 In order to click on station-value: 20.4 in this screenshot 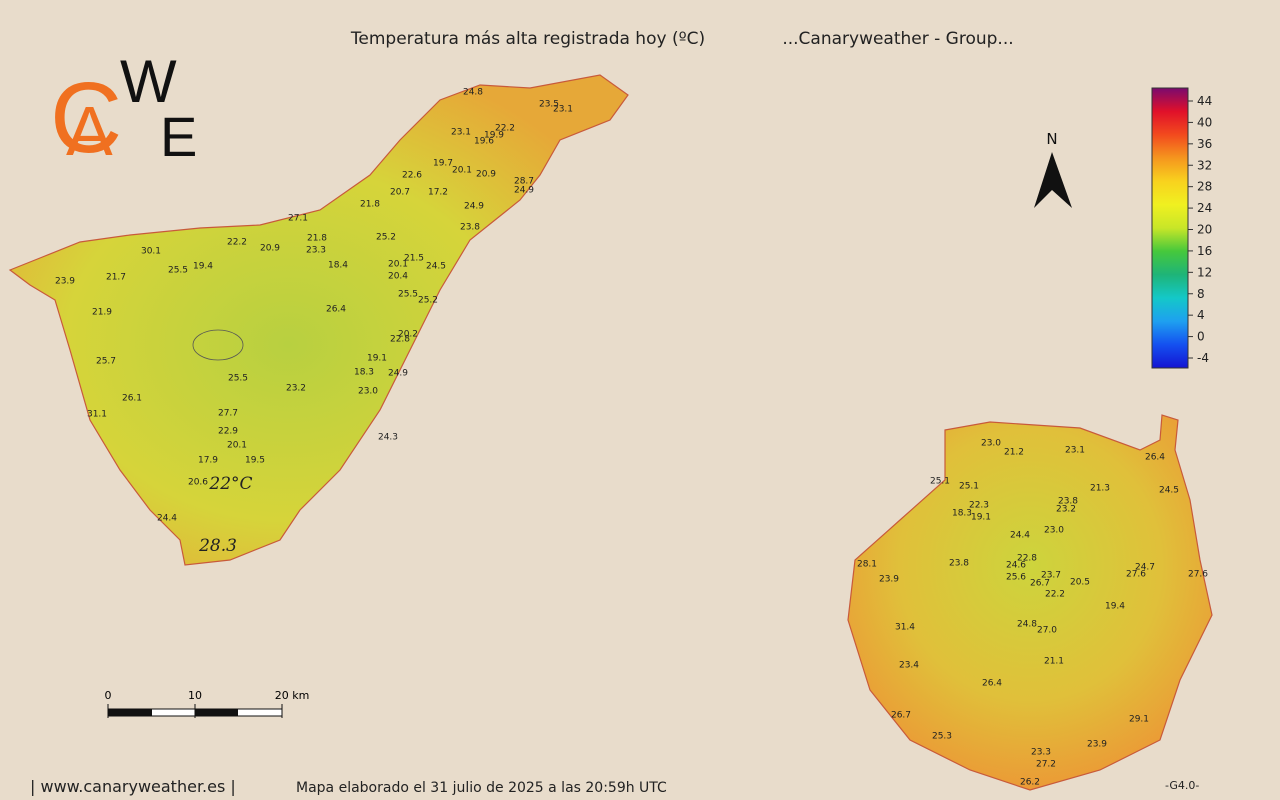, I will do `click(398, 277)`.